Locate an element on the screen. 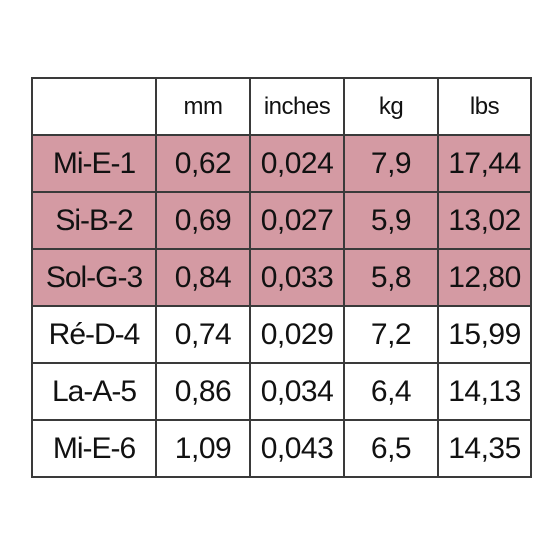  mm-cell: 1,09 is located at coordinates (203, 448).